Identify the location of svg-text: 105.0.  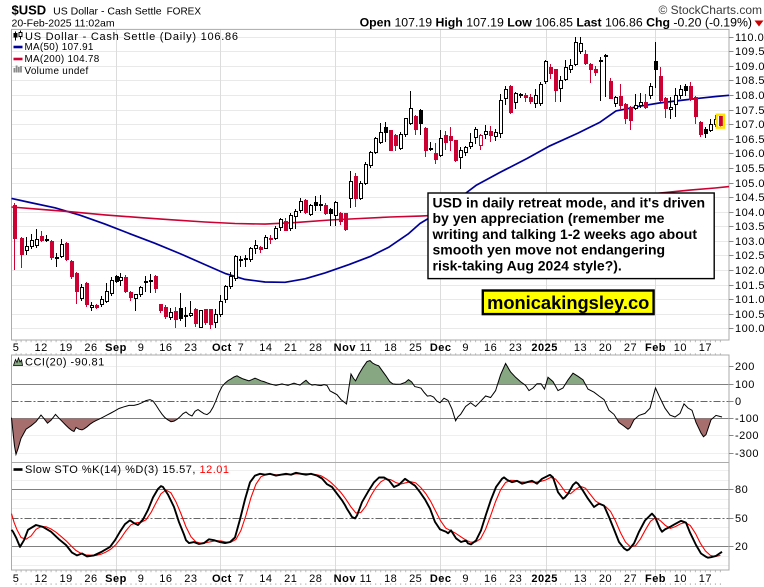
(749, 184).